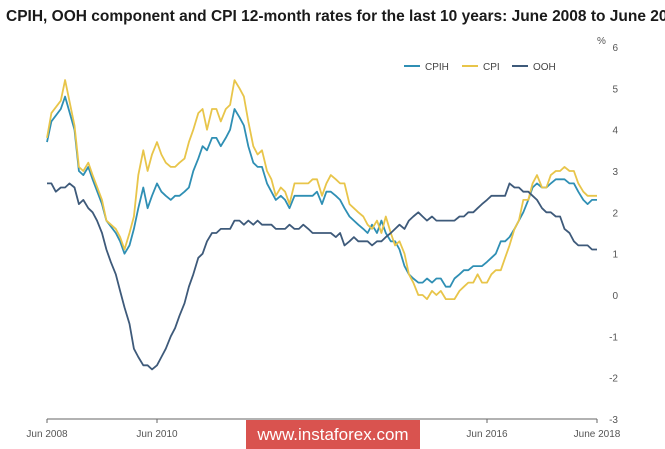  I want to click on y-tick-label: 4, so click(615, 131).